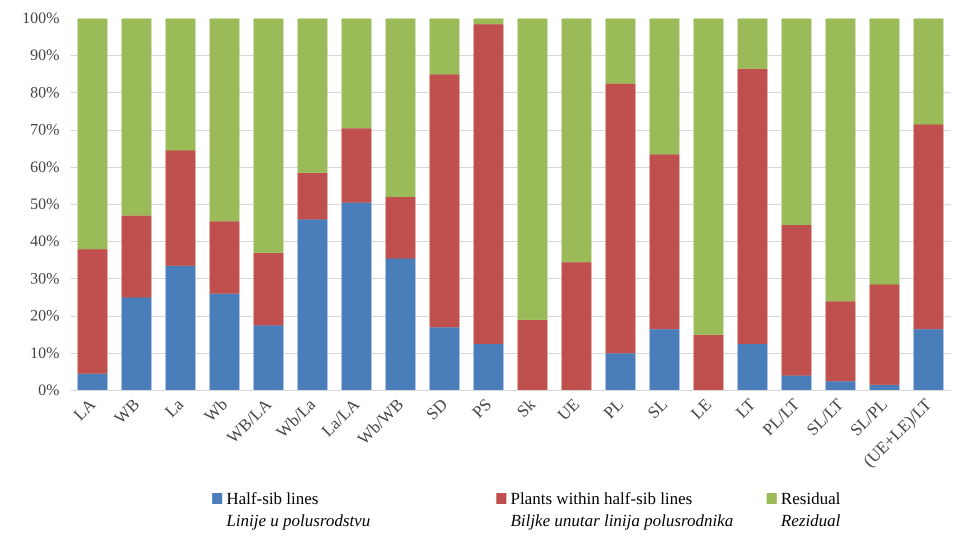 This screenshot has width=960, height=540. What do you see at coordinates (297, 509) in the screenshot?
I see `legend-label: Half-sib lines Linije u polusrodstvu` at bounding box center [297, 509].